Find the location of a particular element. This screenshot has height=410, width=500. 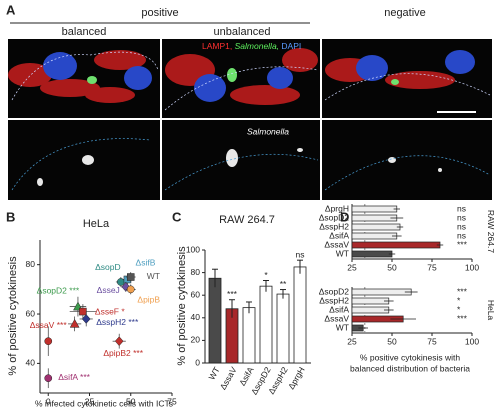

point-name: ΔsseJ is located at coordinates (108, 290).